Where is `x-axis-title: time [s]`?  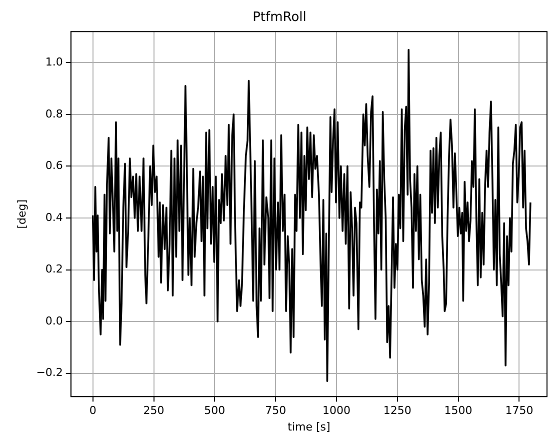 x-axis-title: time [s] is located at coordinates (309, 427).